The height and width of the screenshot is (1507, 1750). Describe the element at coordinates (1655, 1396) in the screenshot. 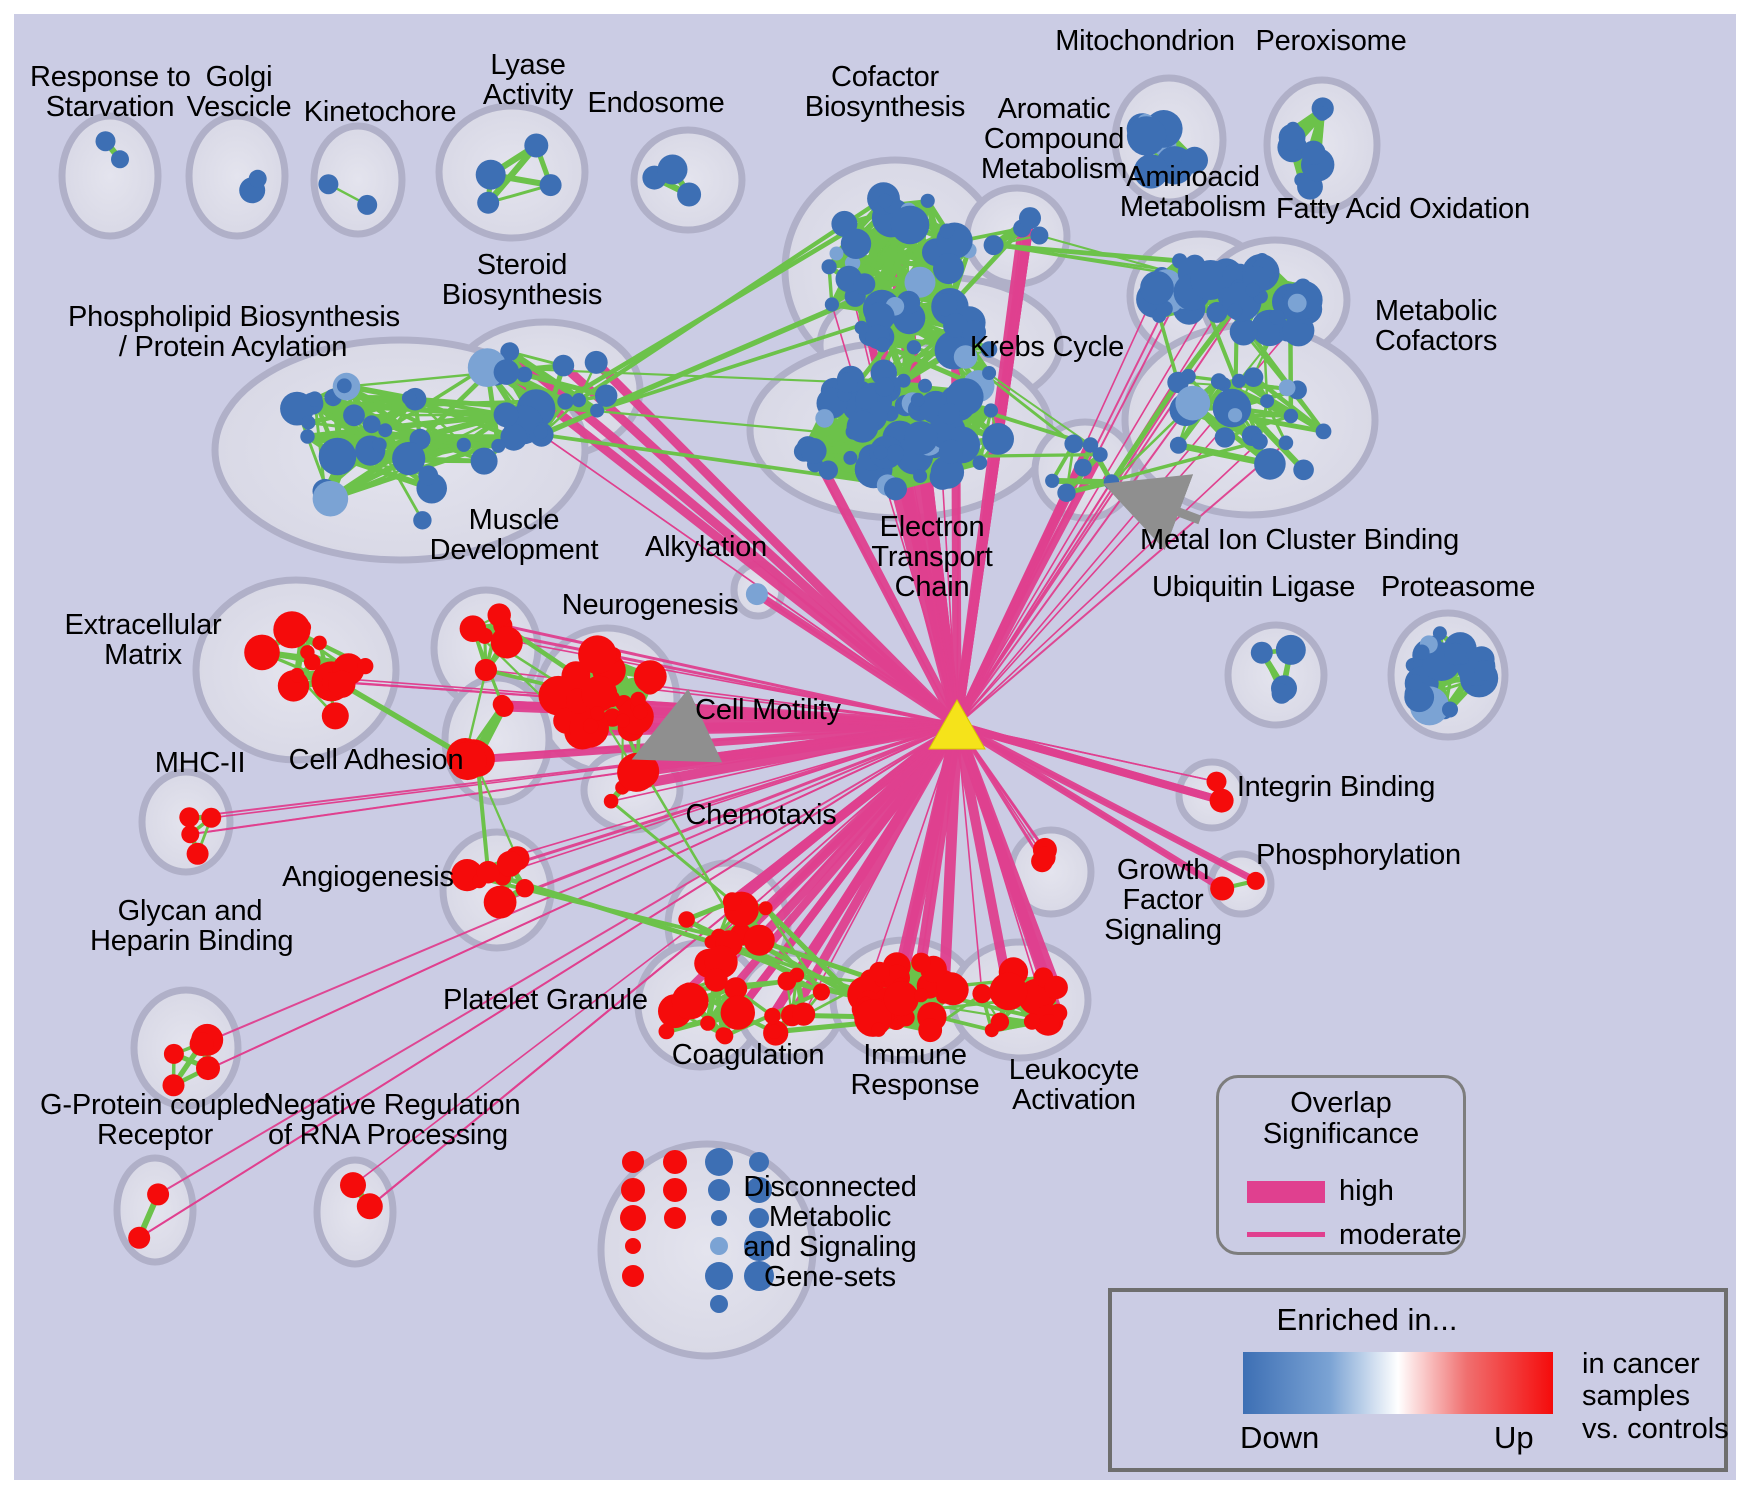

I see `legend-context-label: in cancer samples vs. controls` at that location.